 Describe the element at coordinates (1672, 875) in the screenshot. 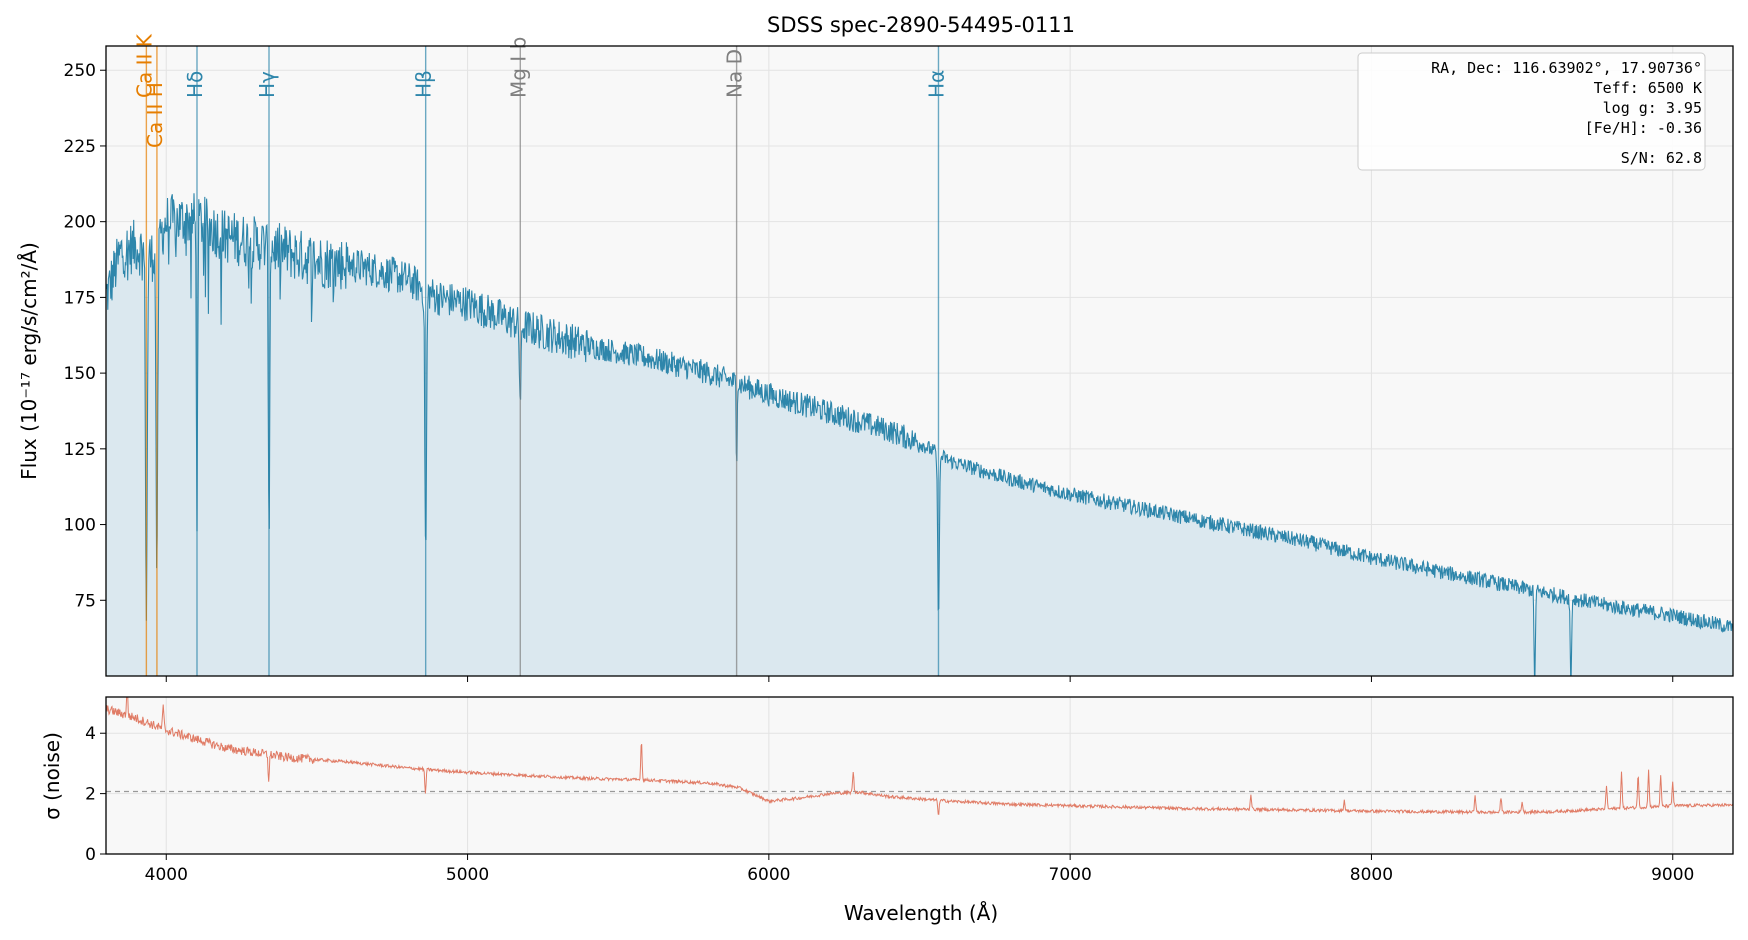

I see `x-tick-label-9000: 9000` at that location.